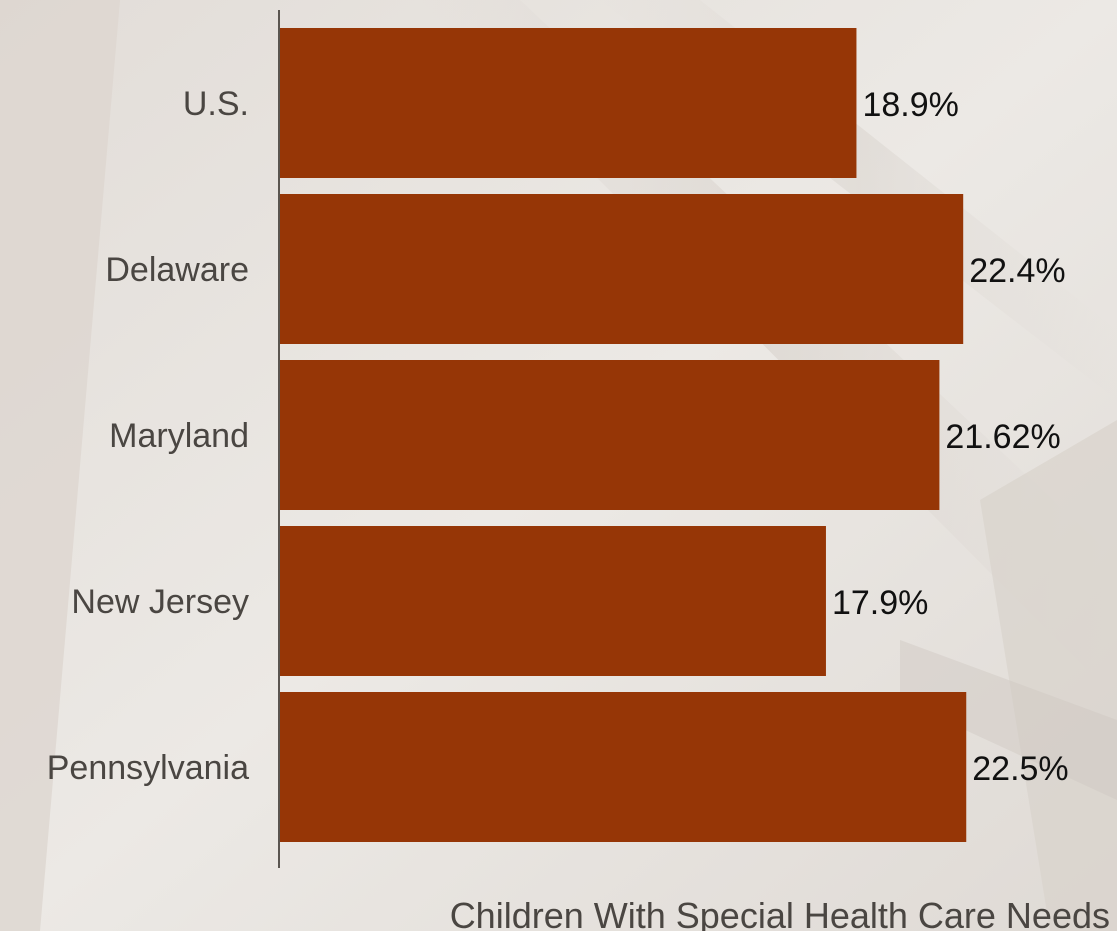 This screenshot has height=931, width=1117. I want to click on category-label-4: Pennsylvania, so click(148, 768).